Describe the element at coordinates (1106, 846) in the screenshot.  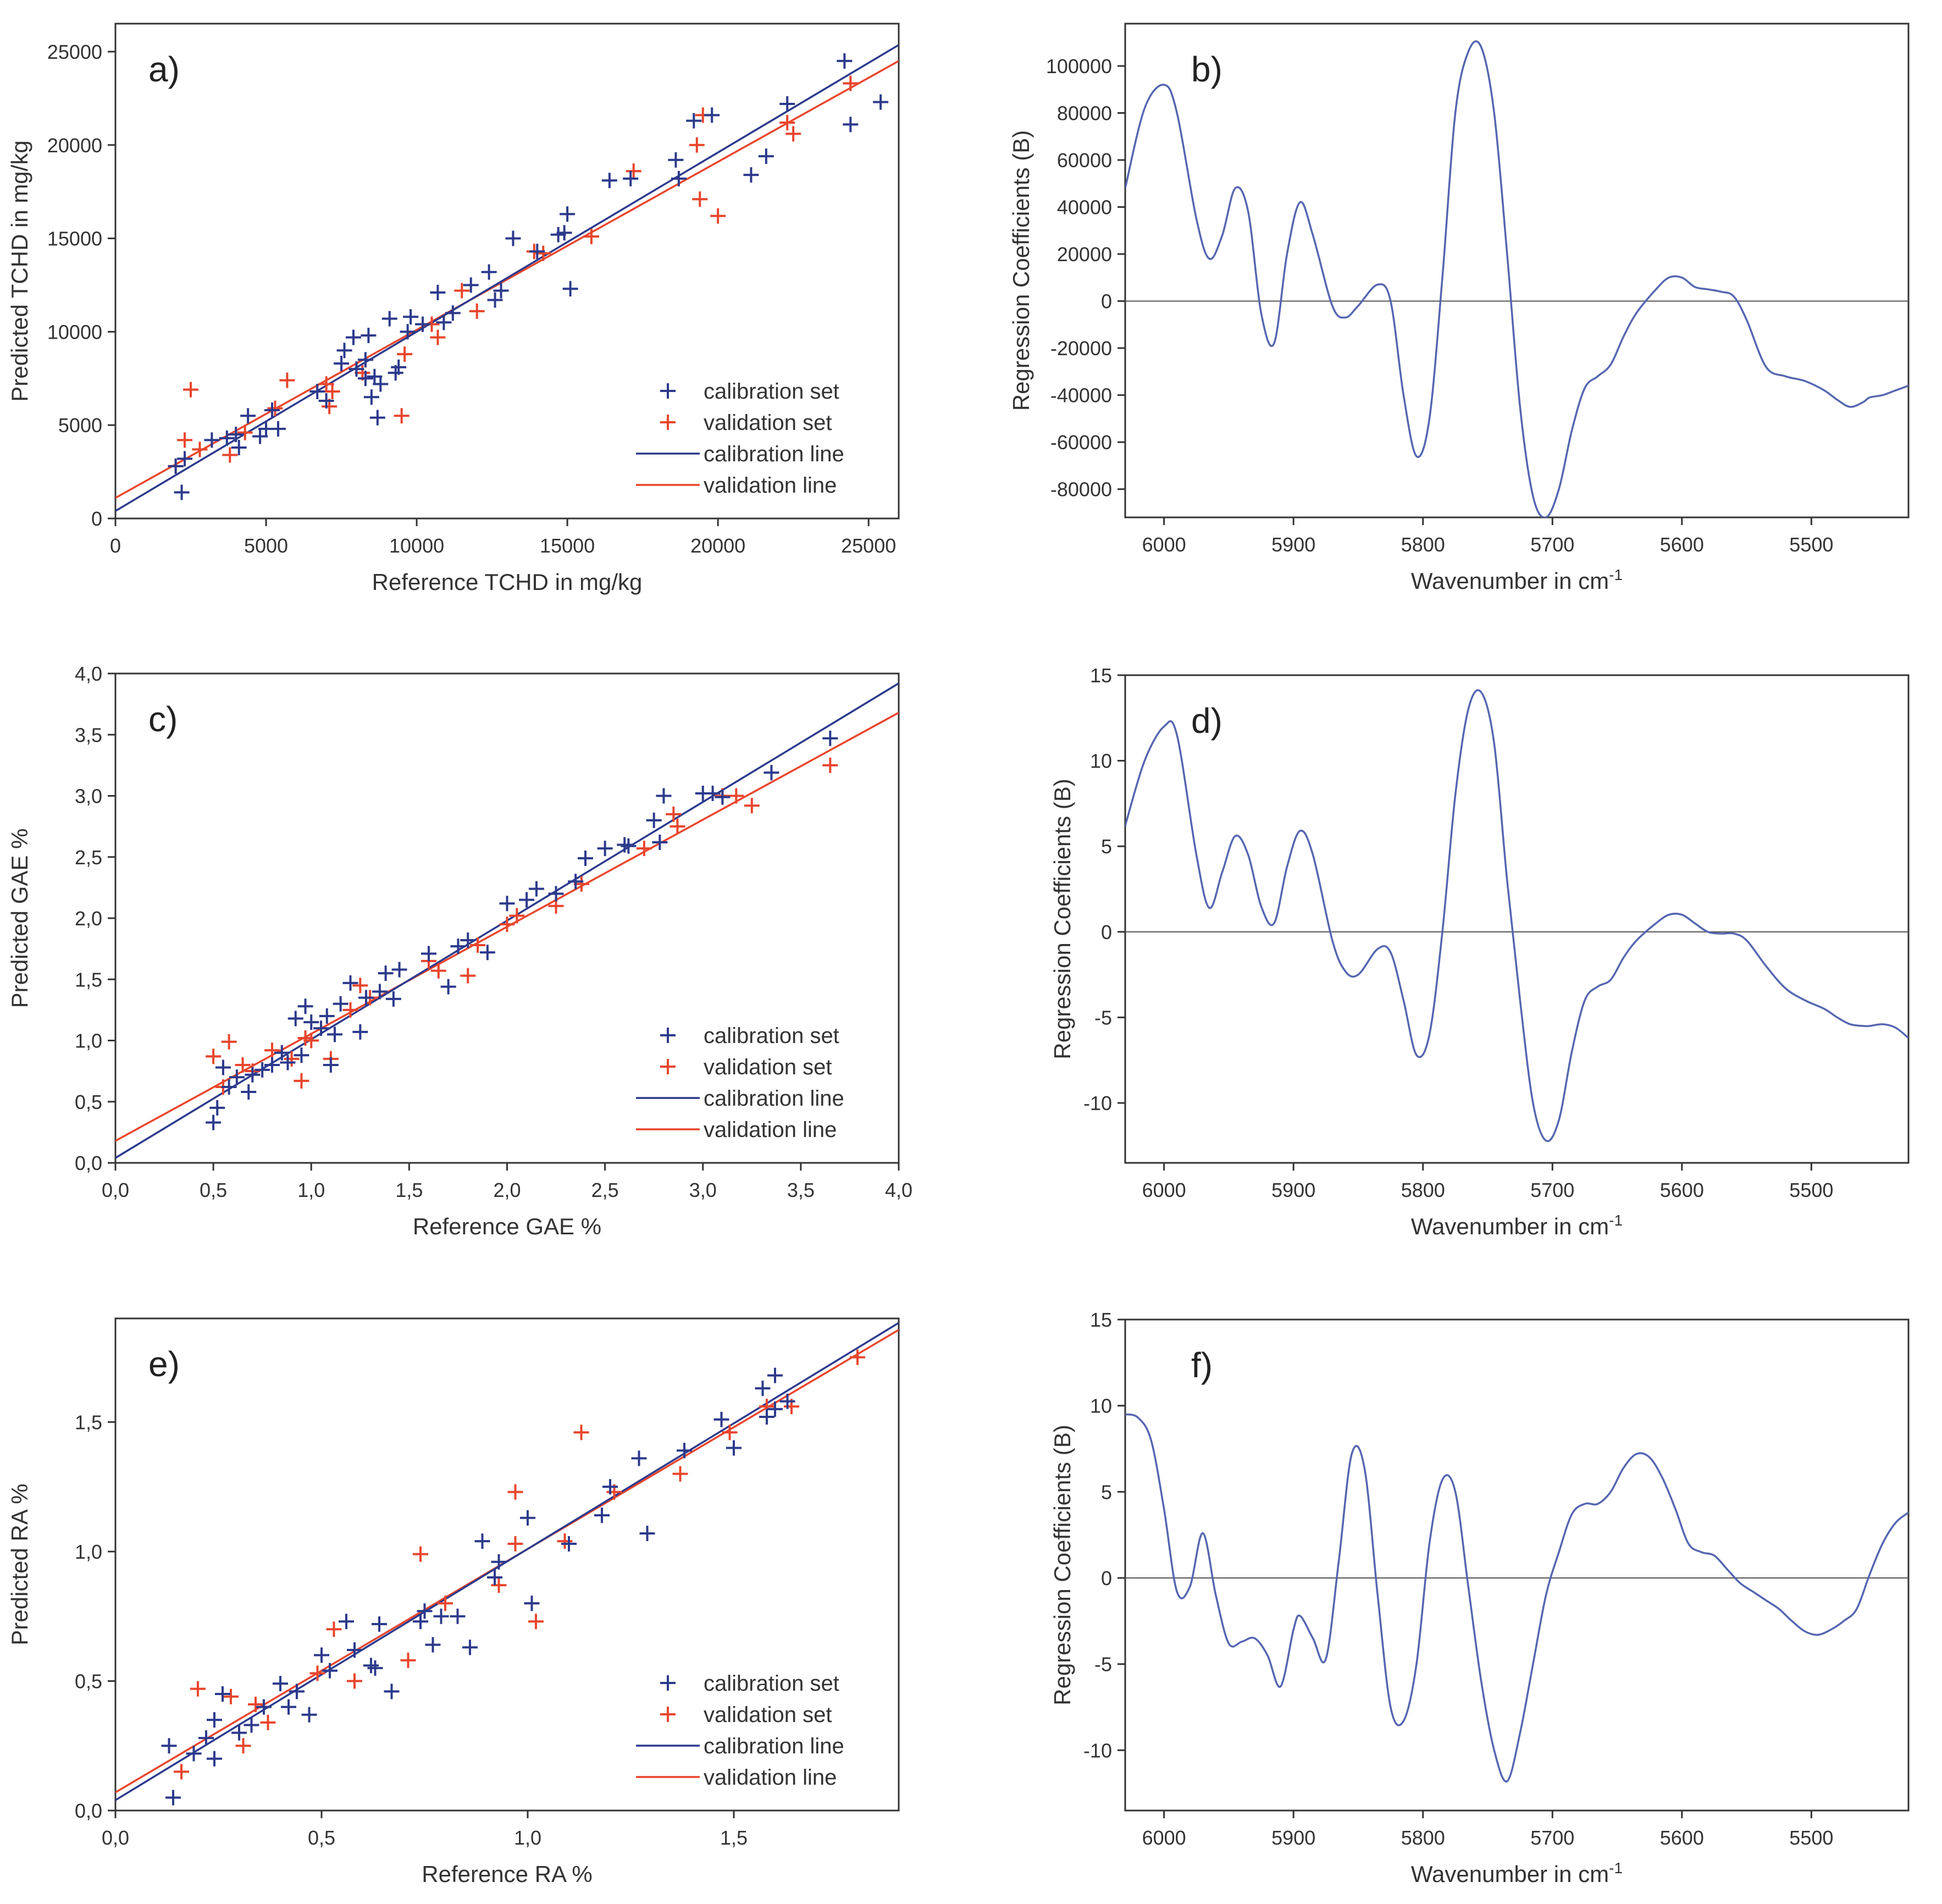
I see `y-tick-label: 5` at that location.